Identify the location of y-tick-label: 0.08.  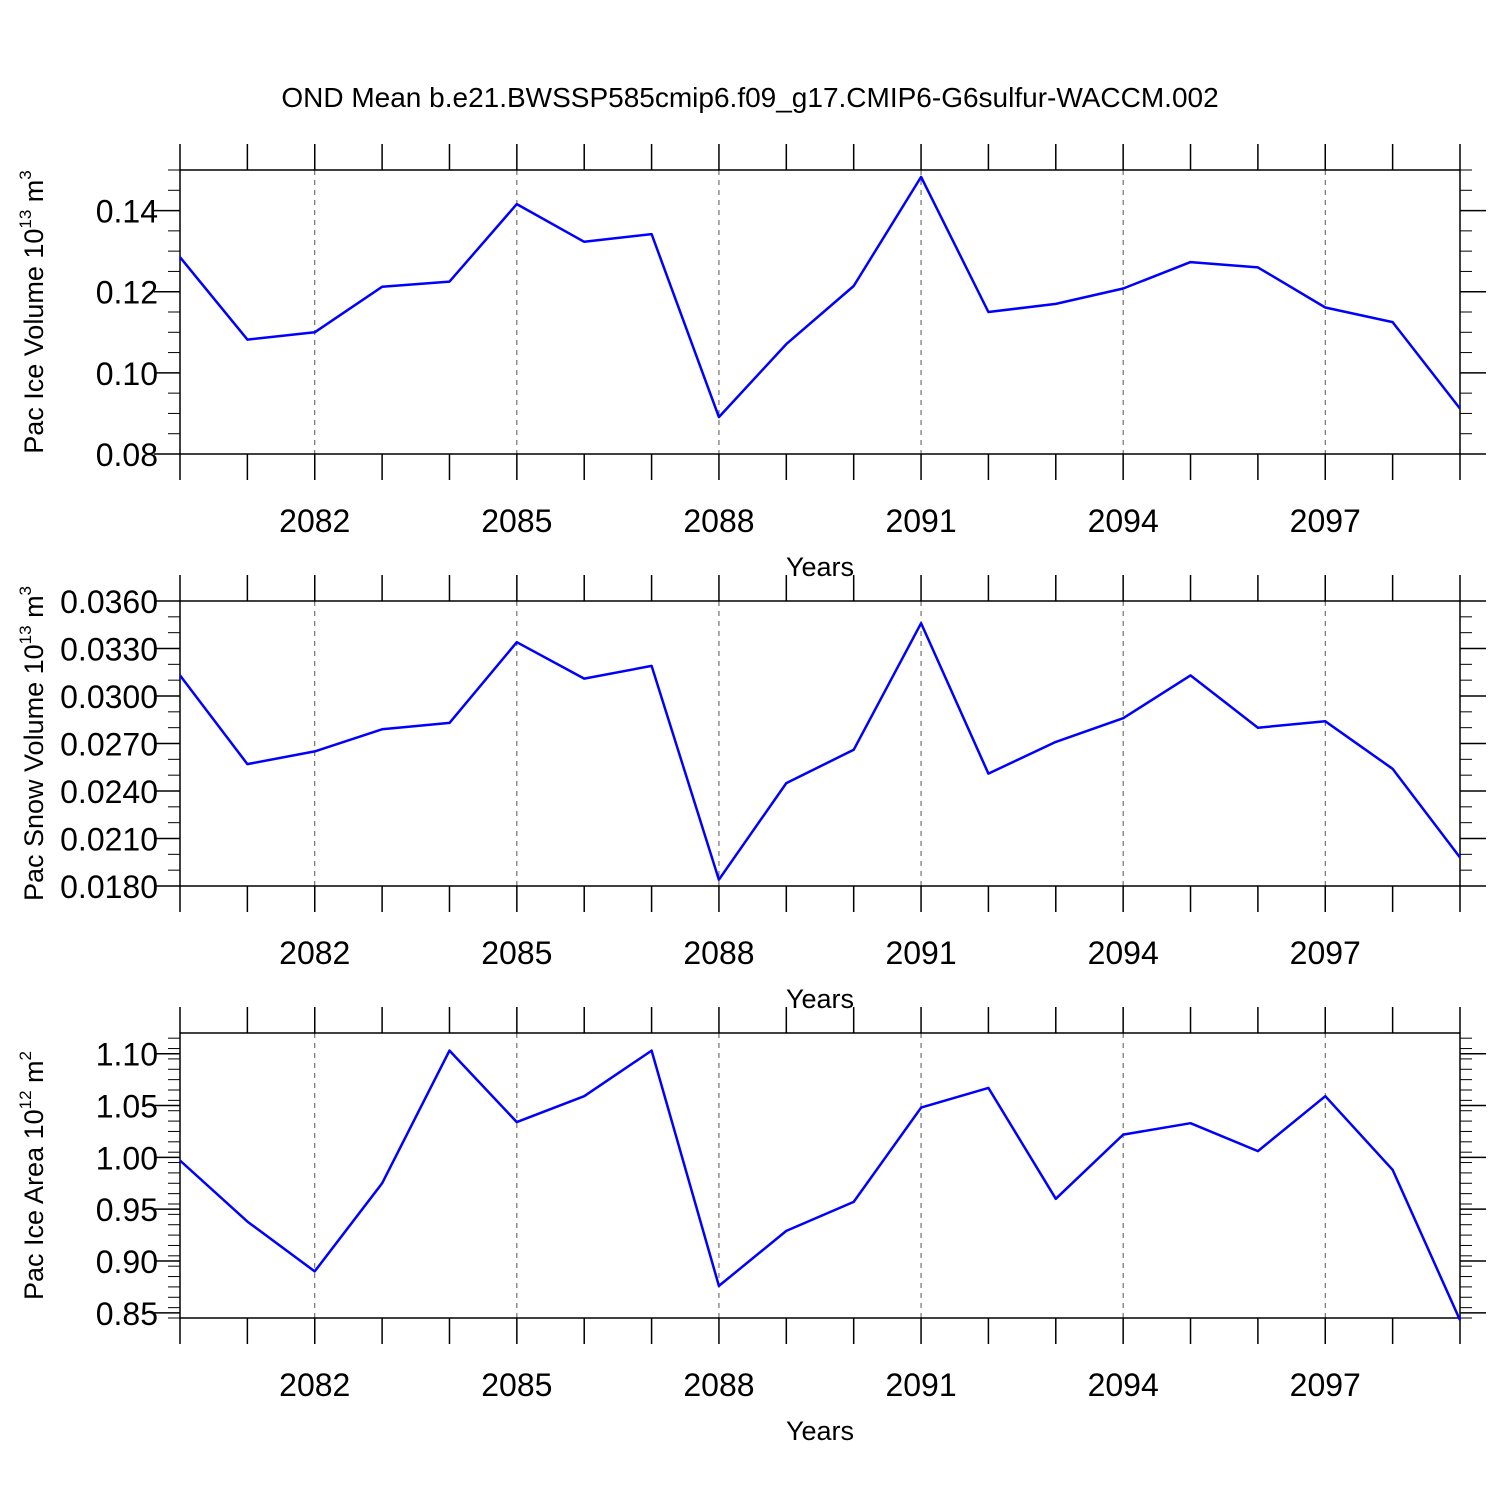
(127, 455).